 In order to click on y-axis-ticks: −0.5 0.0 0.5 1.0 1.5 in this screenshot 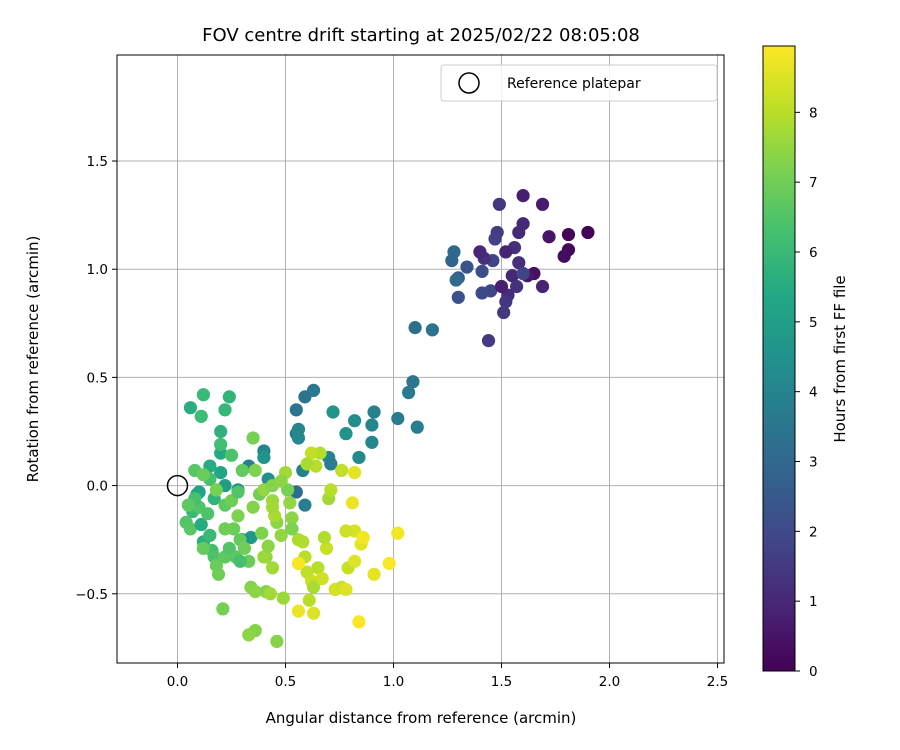, I will do `click(96, 378)`.